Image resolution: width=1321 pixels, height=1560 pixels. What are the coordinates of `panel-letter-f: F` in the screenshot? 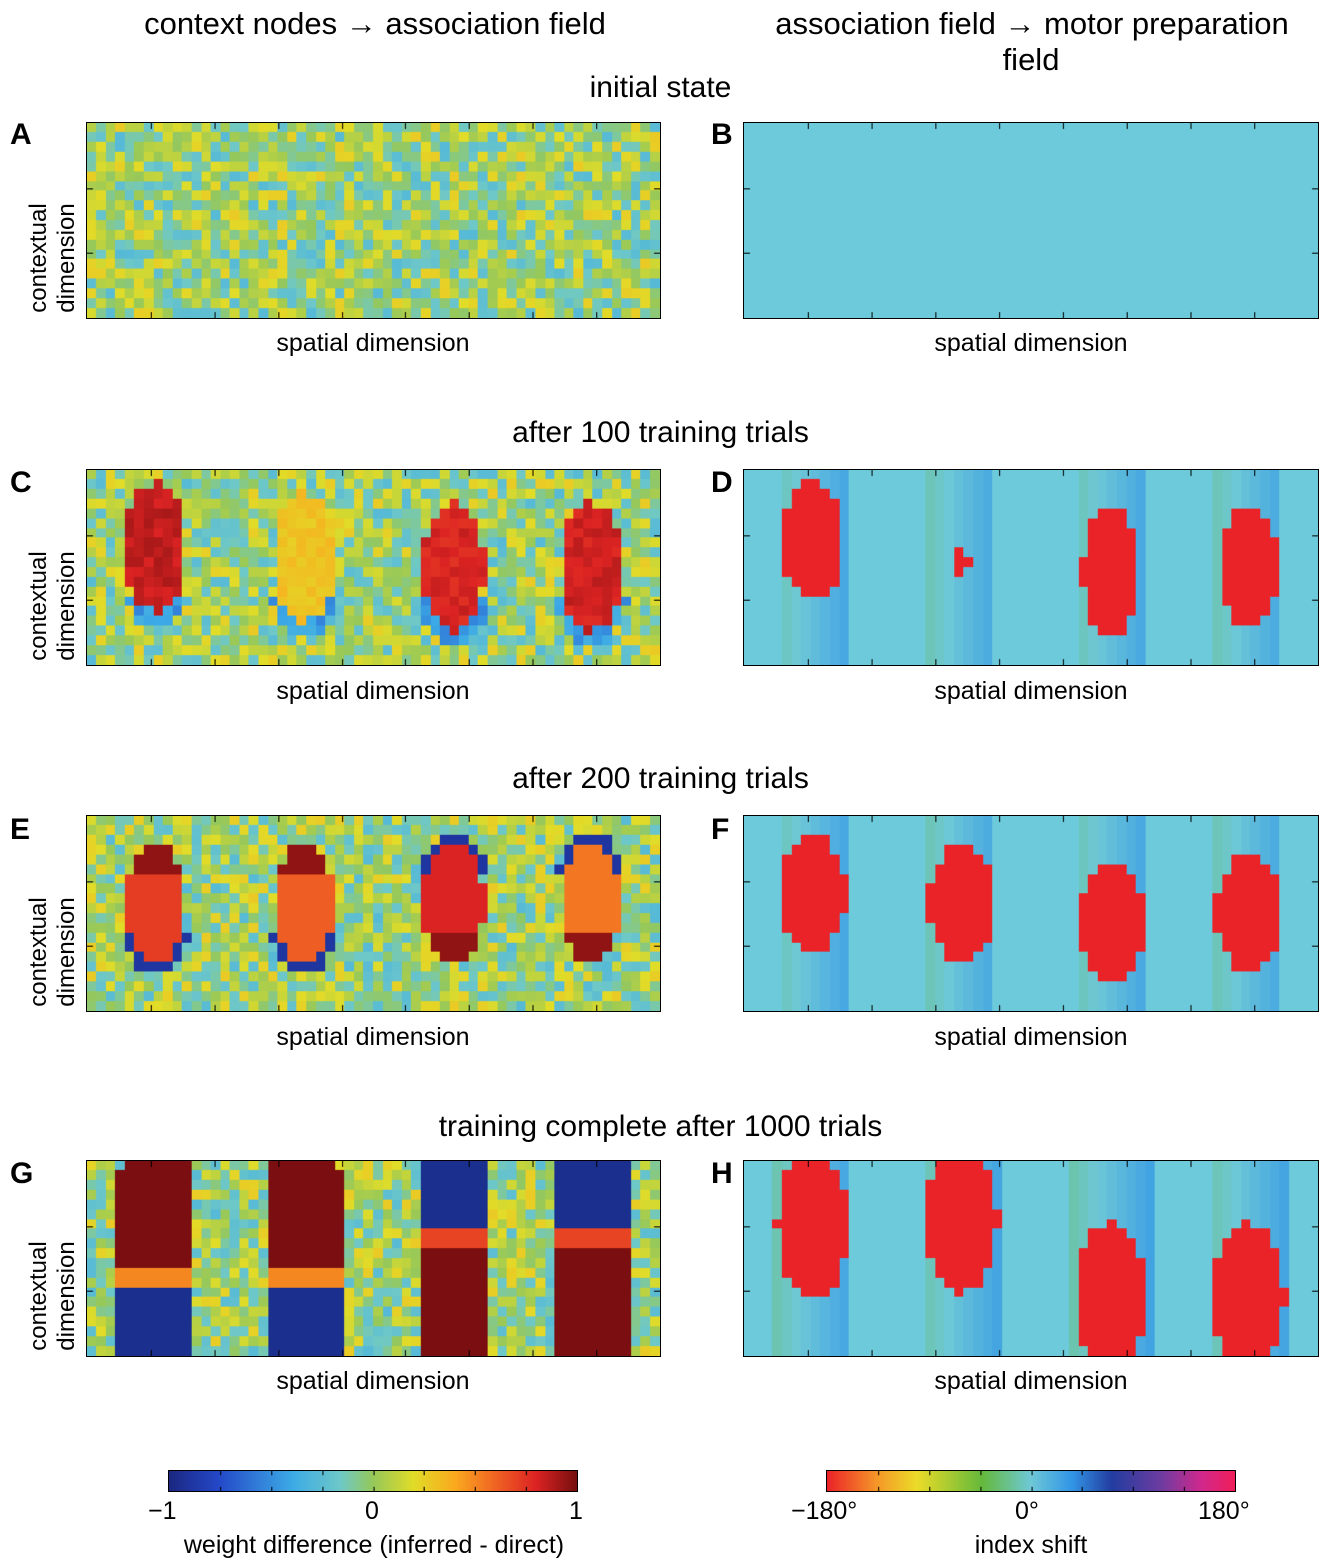 It's located at (720, 829).